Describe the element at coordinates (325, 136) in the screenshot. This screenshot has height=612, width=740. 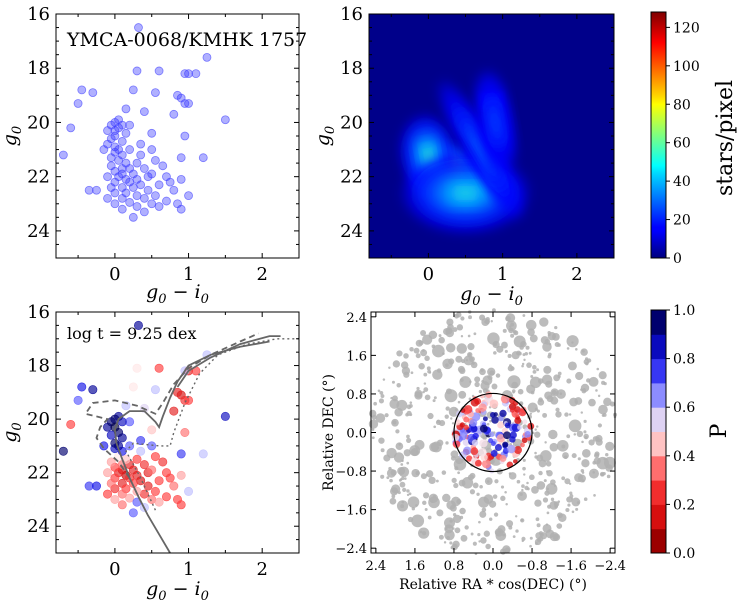
I see `y-axis-label: g0` at that location.